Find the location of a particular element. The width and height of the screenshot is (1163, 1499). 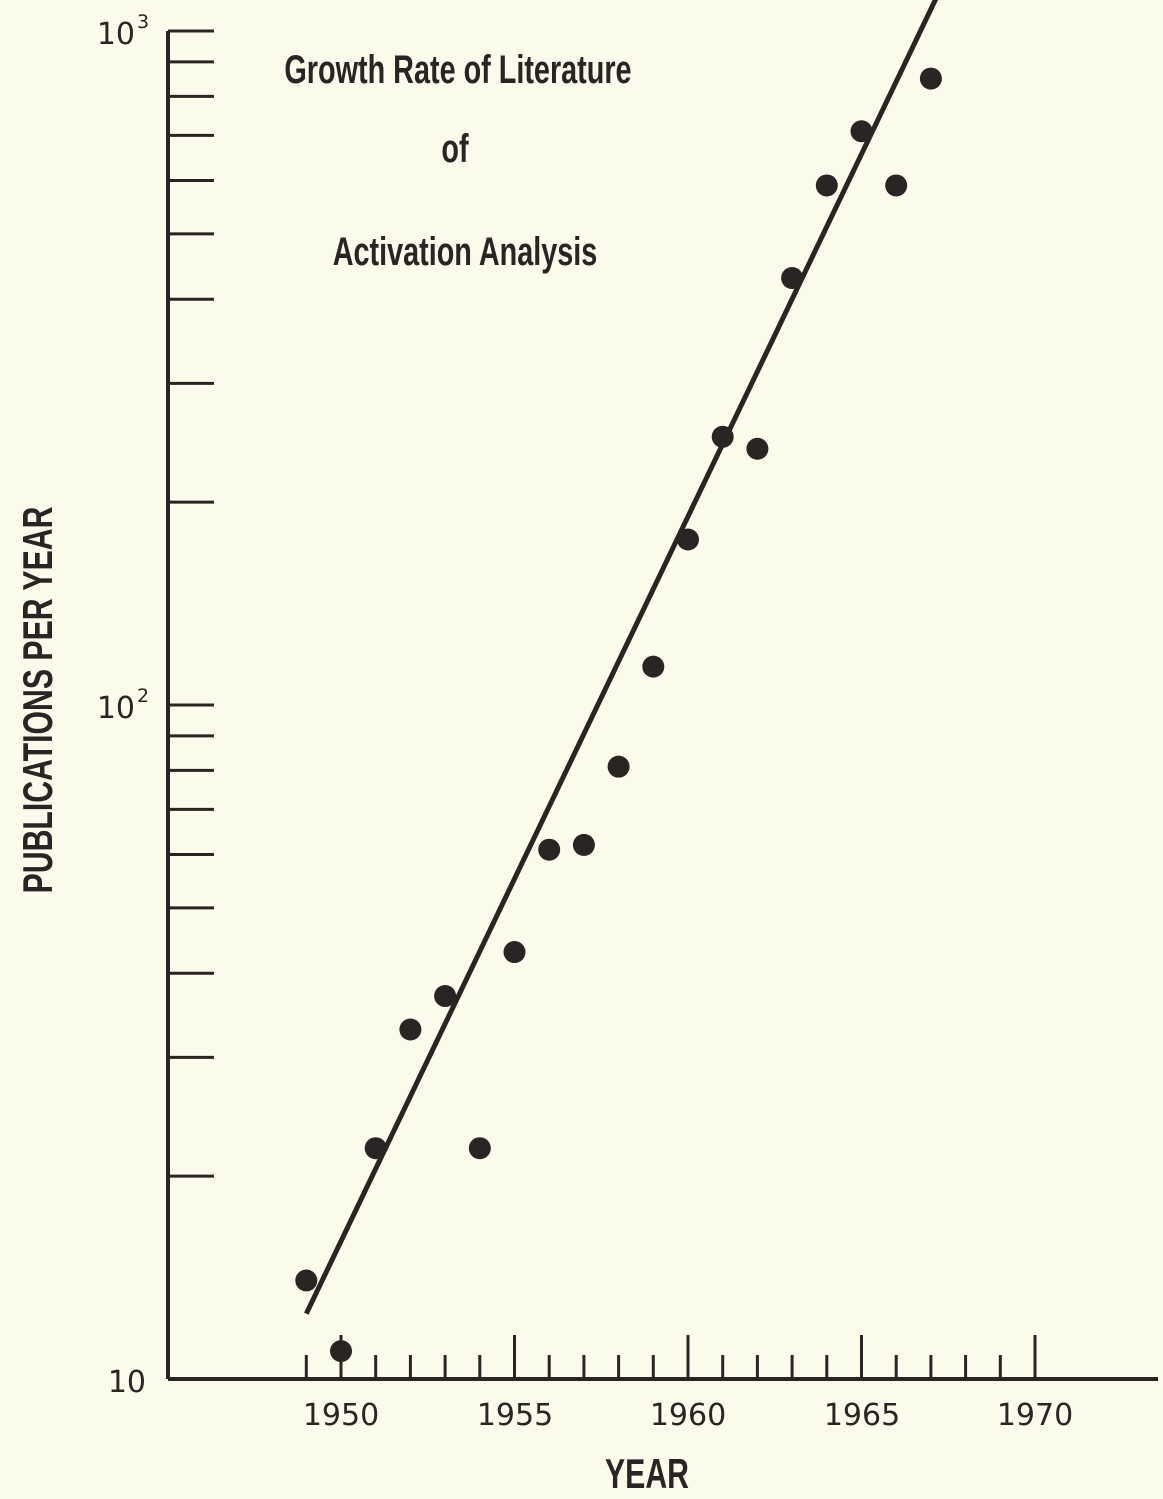

y-tick-label-1000-base: 10 is located at coordinates (116, 34).